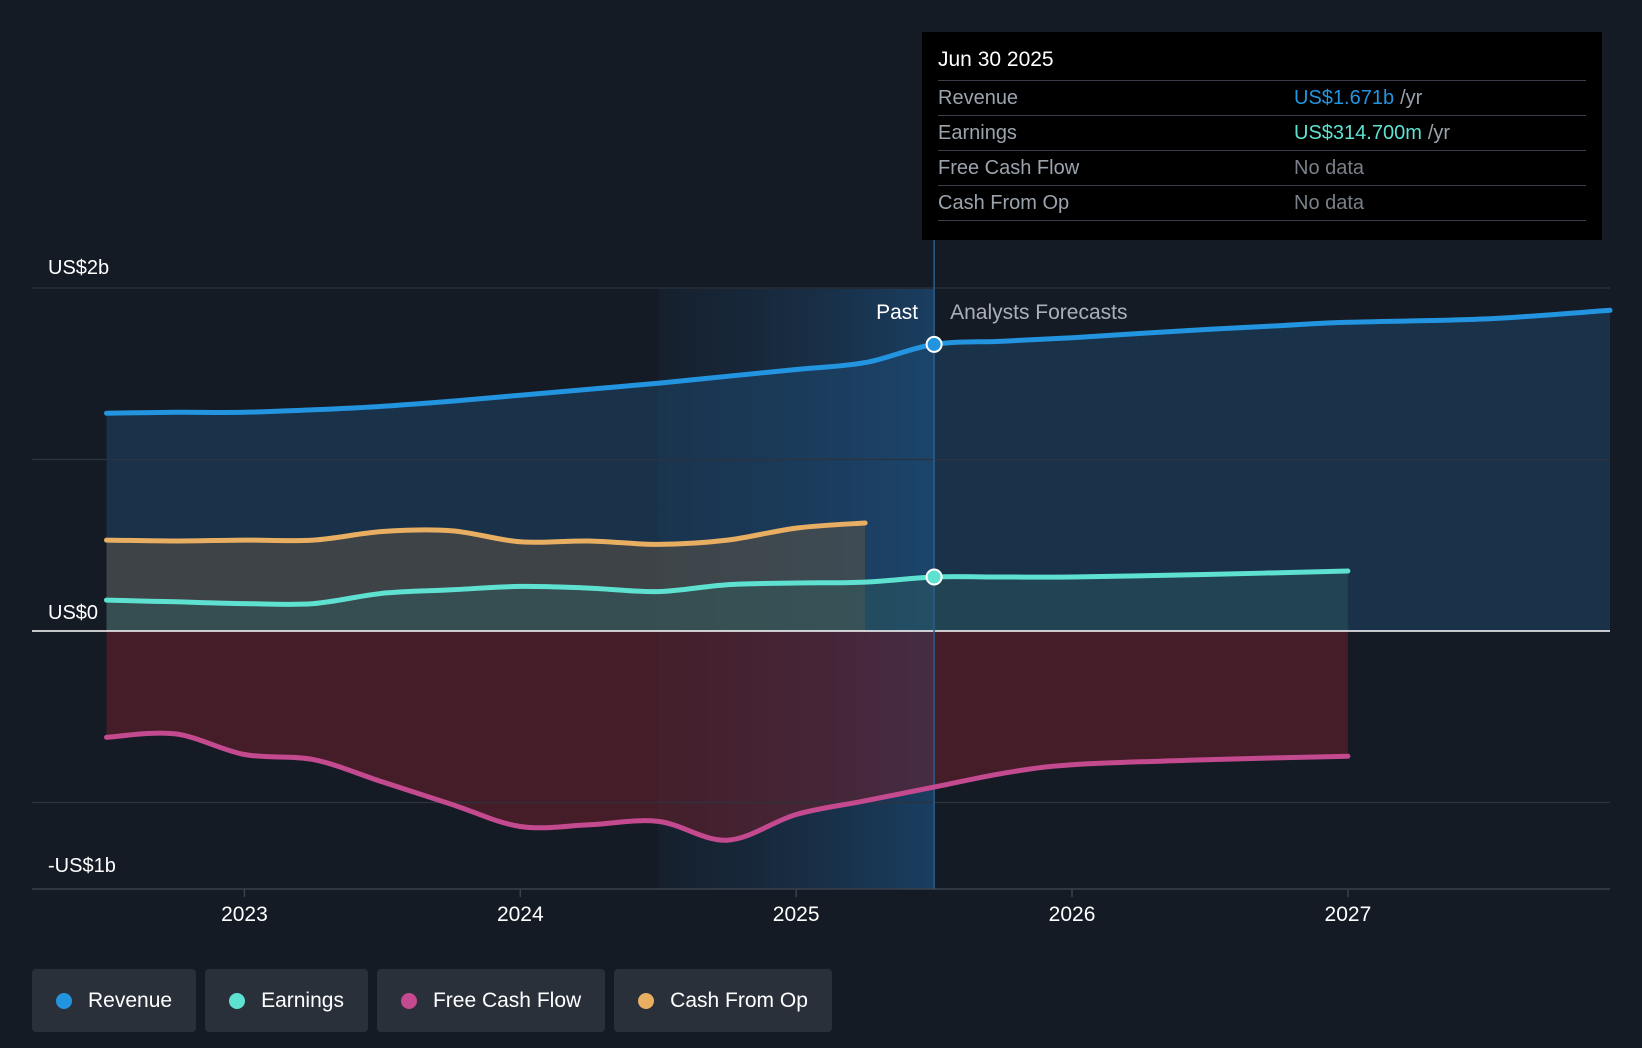 This screenshot has height=1048, width=1642. What do you see at coordinates (739, 1000) in the screenshot?
I see `legend-label: Cash From Op` at bounding box center [739, 1000].